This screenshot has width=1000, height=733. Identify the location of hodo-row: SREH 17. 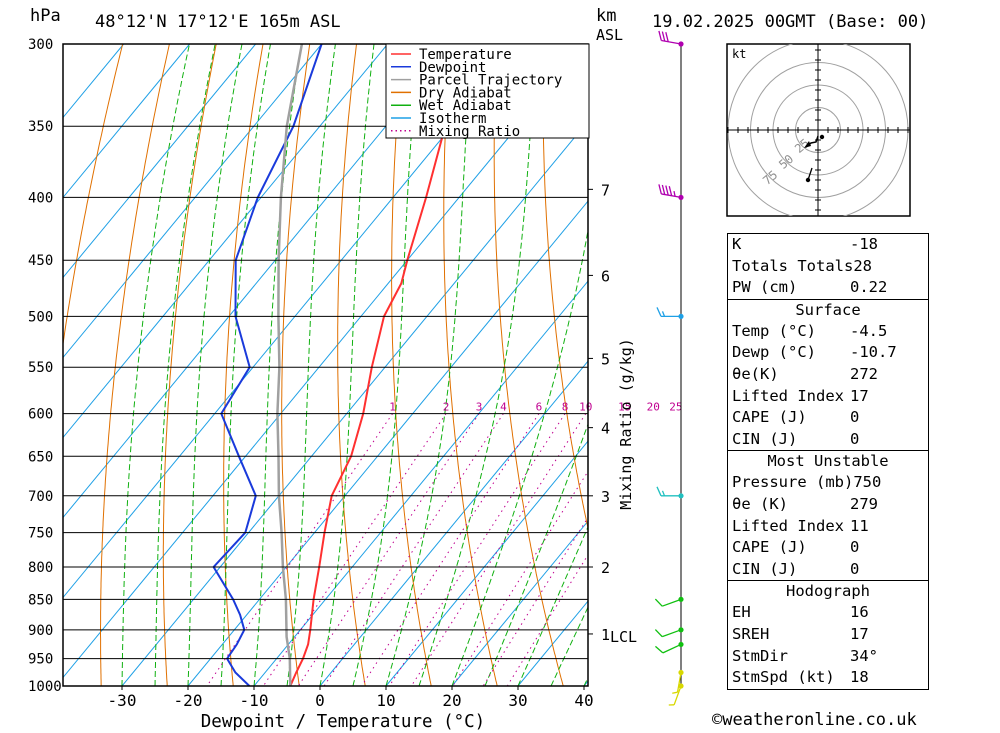
(828, 635).